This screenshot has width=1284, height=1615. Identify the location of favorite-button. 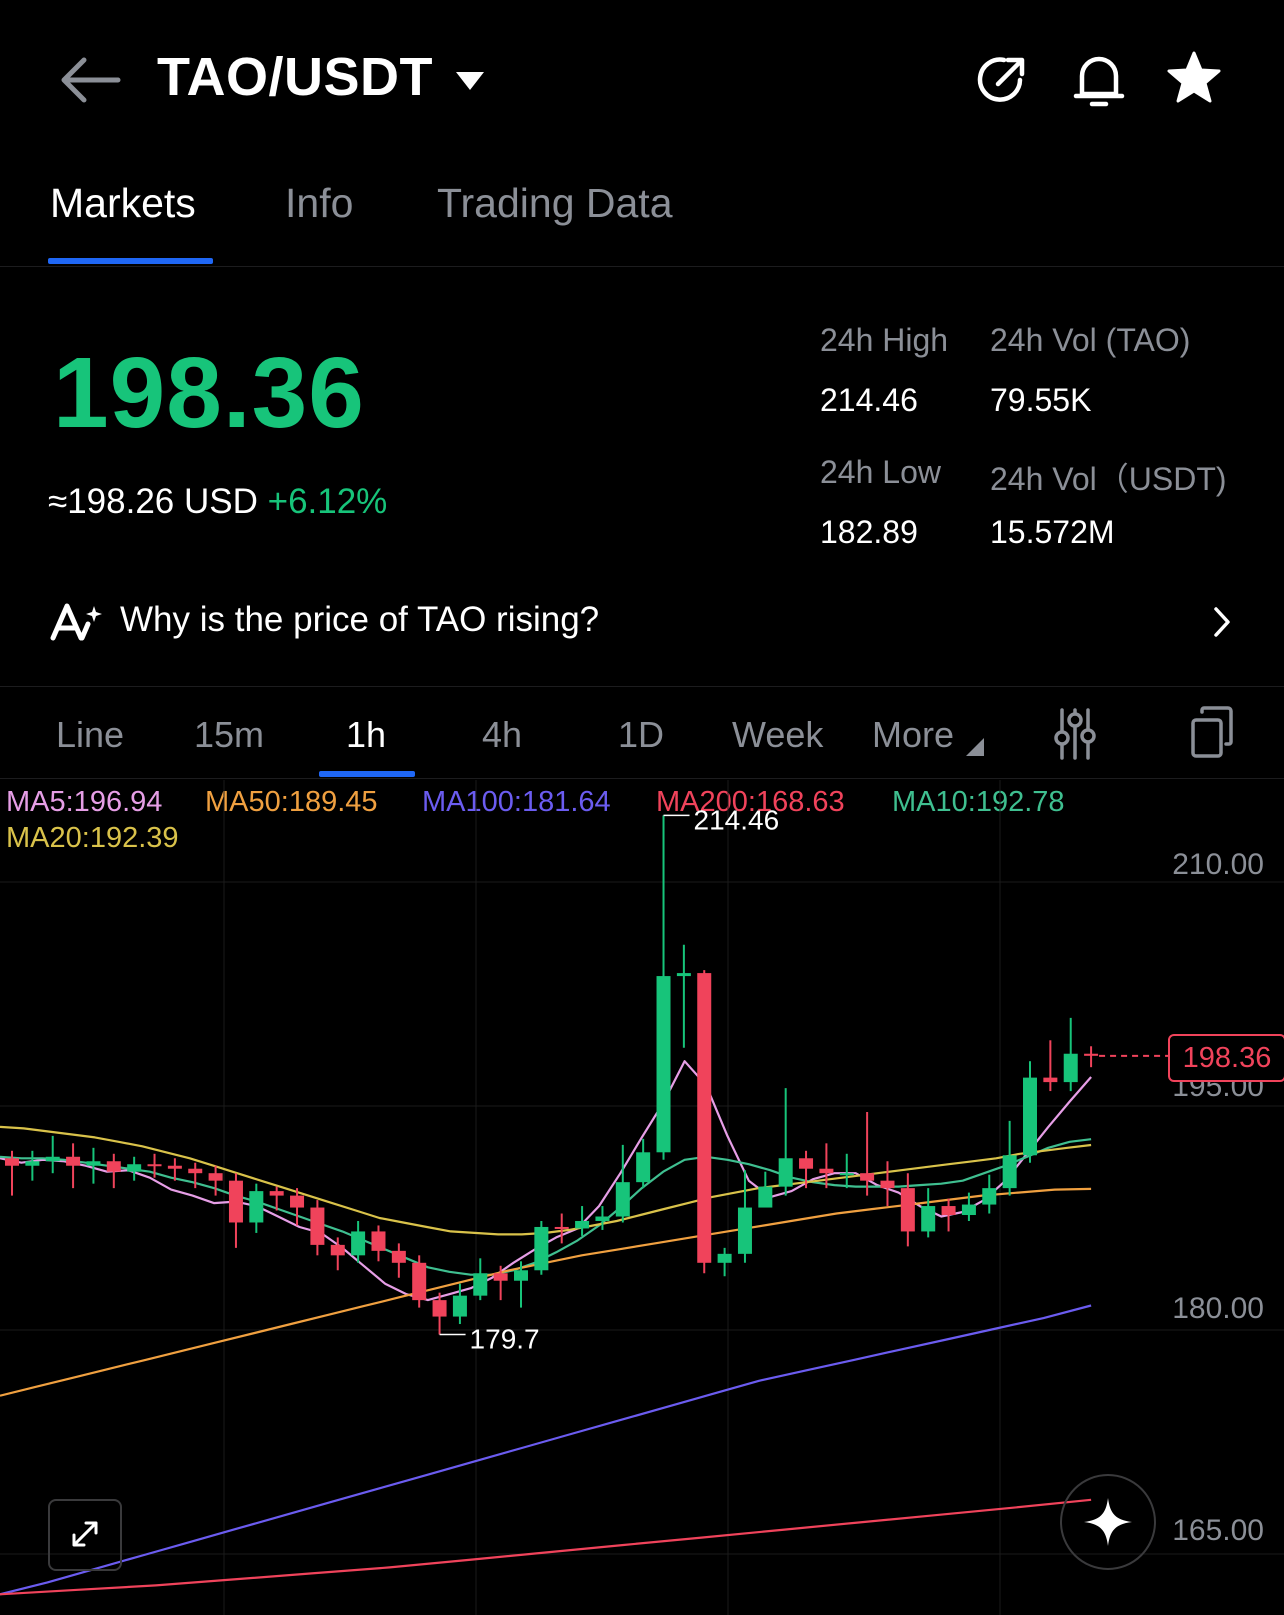
(1194, 80).